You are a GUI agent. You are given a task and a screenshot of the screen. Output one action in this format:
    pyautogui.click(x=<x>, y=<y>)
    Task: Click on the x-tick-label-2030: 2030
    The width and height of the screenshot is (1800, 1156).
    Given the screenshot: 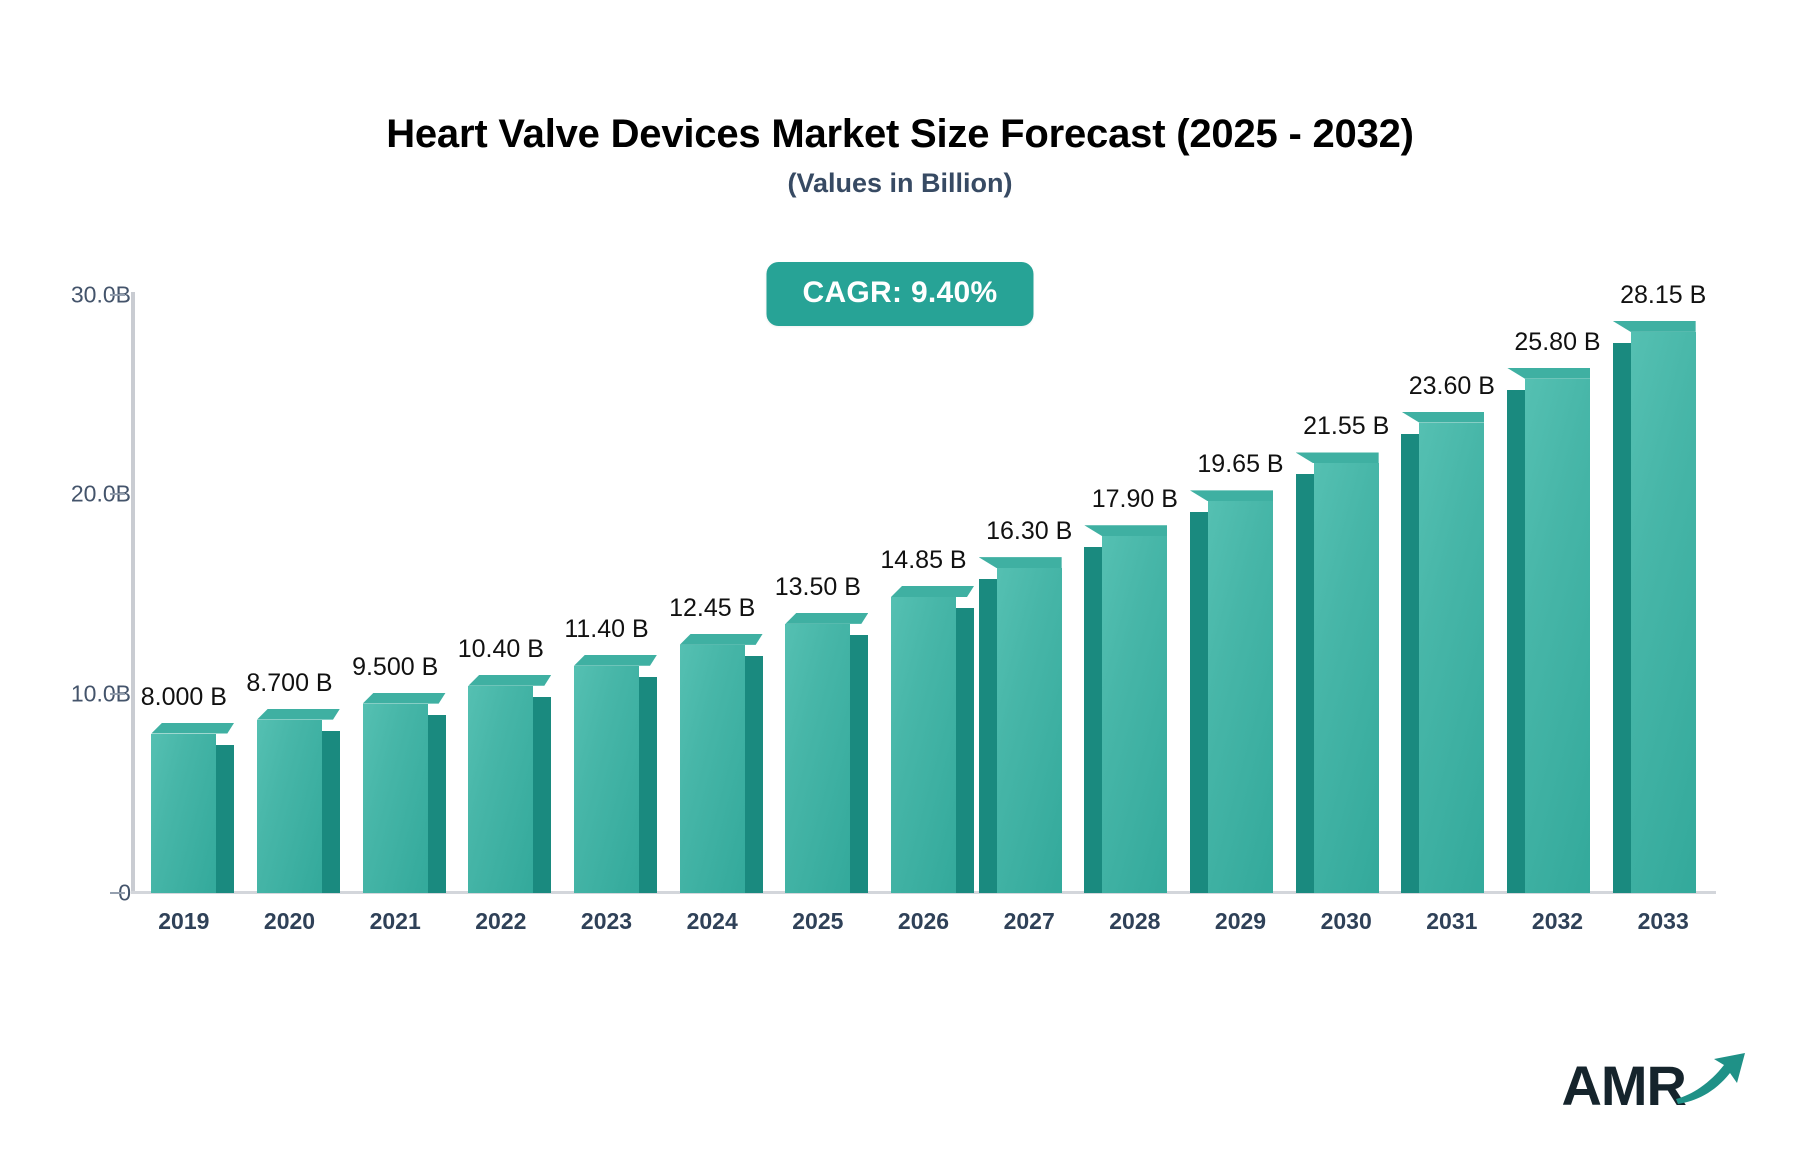 What is the action you would take?
    pyautogui.click(x=1346, y=921)
    